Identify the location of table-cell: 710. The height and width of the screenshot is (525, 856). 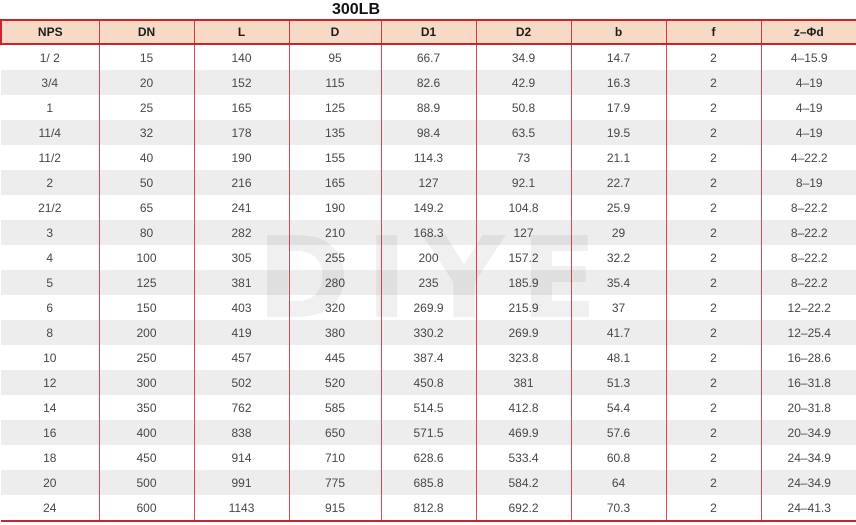
(335, 457).